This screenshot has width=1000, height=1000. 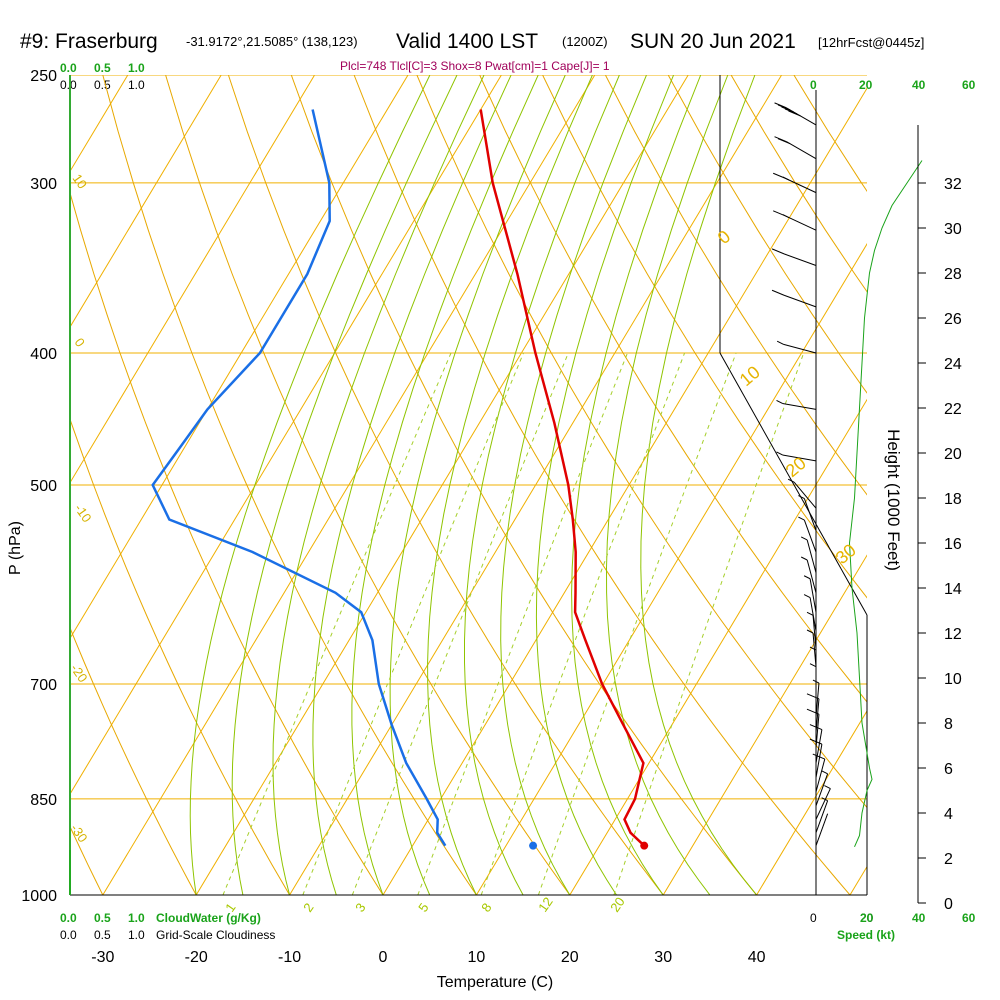 I want to click on speed-tick: 60, so click(x=969, y=918).